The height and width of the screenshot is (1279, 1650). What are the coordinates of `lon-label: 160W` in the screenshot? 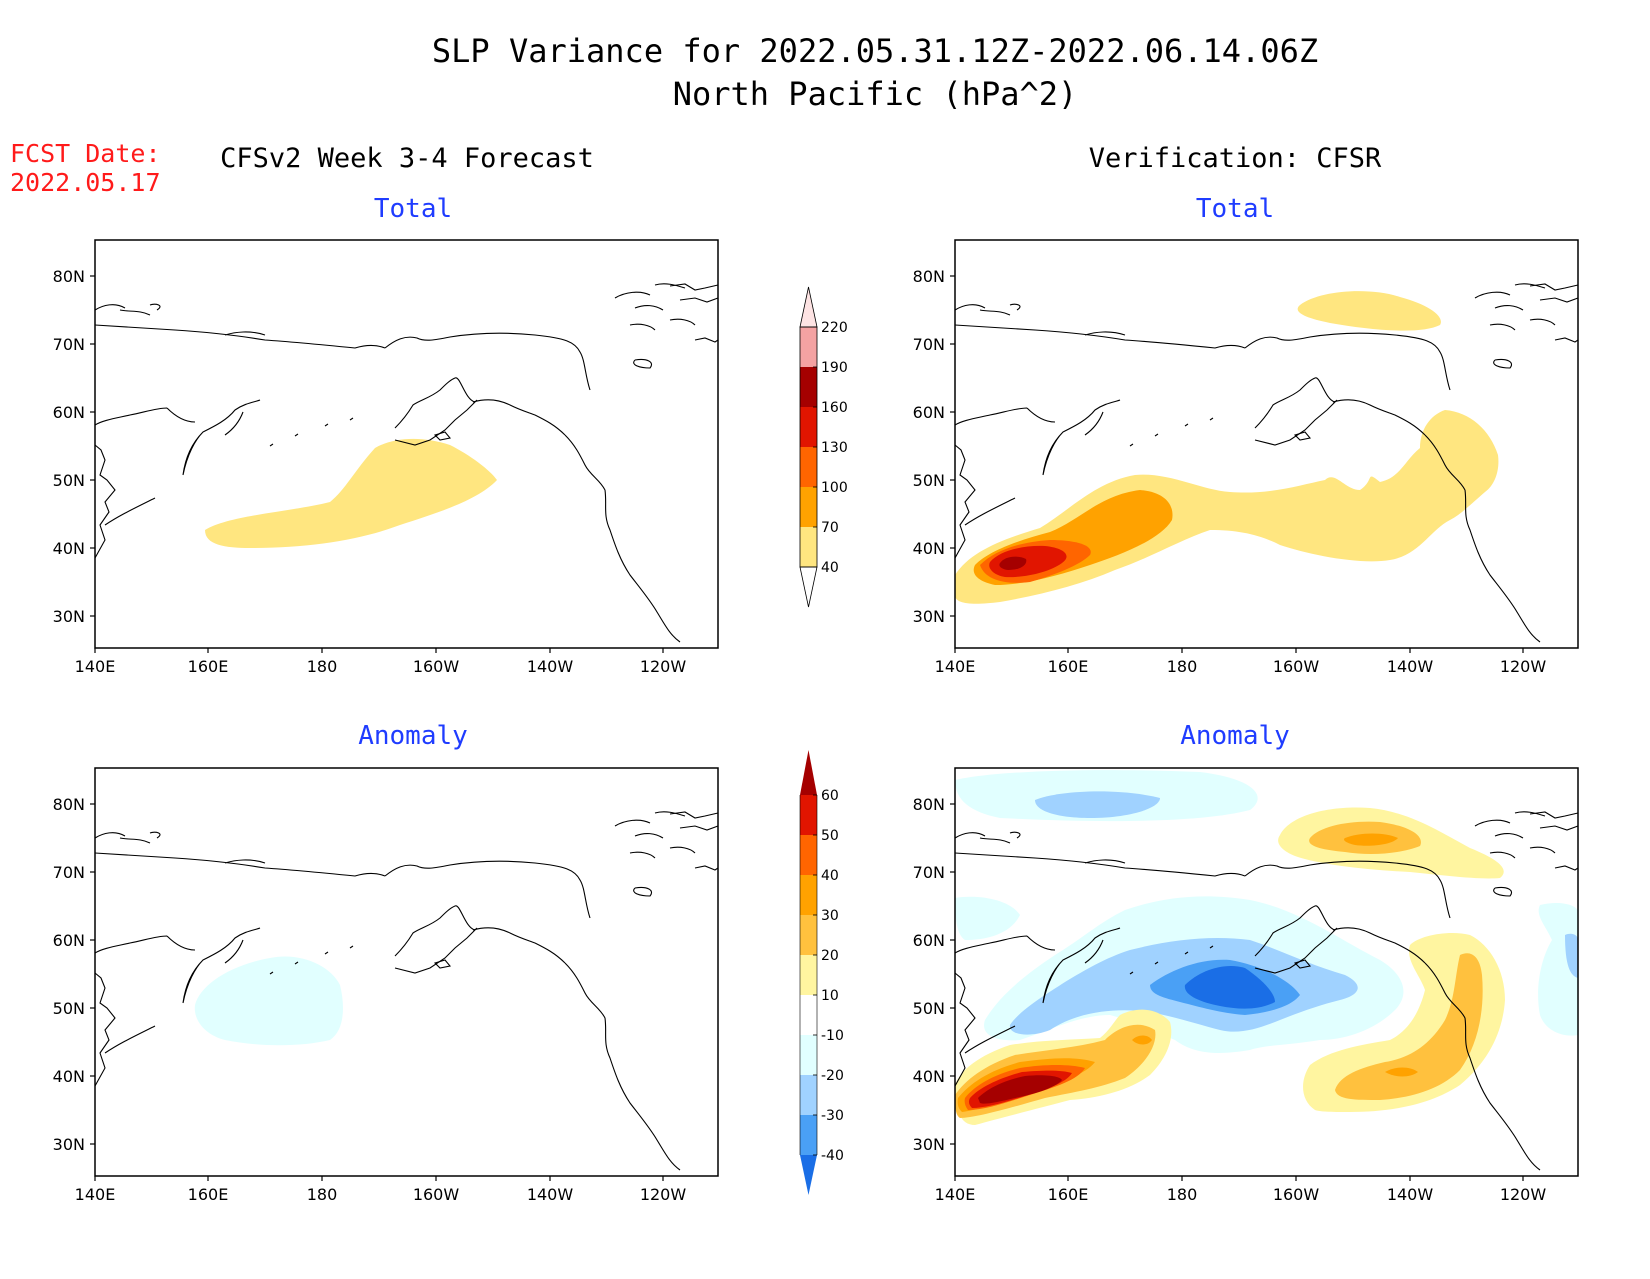 It's located at (436, 1194).